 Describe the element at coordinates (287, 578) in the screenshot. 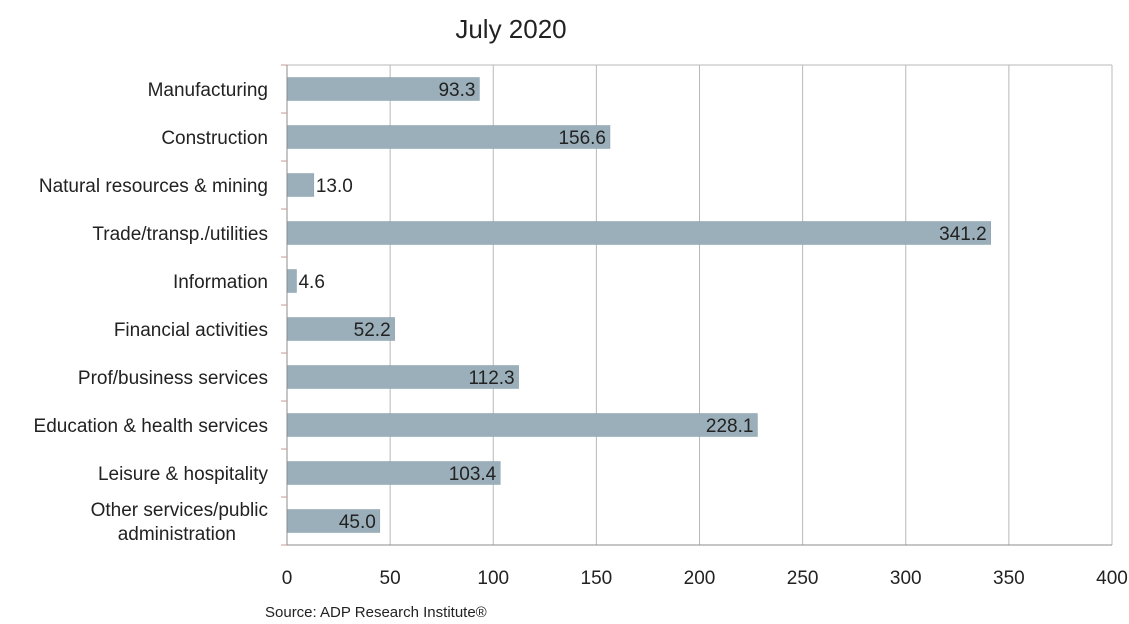

I see `x-tick-label: 0` at that location.